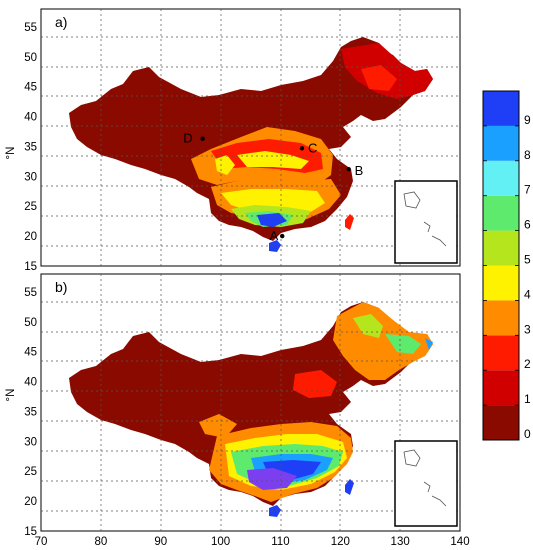 The width and height of the screenshot is (533, 550). I want to click on station-label-d: D, so click(187, 138).